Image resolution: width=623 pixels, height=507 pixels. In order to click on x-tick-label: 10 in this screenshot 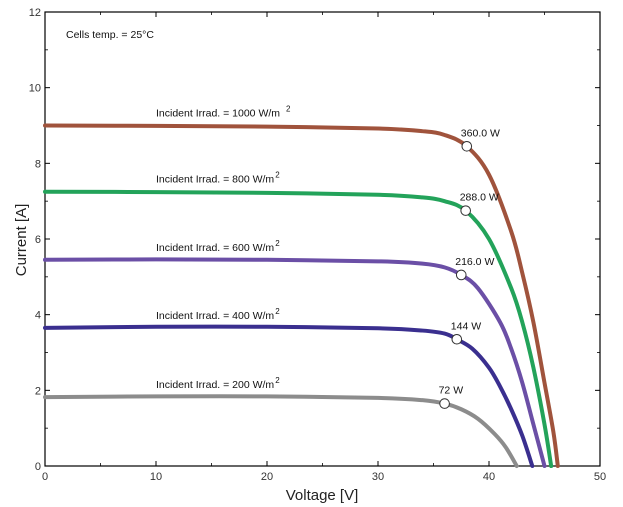, I will do `click(156, 477)`.